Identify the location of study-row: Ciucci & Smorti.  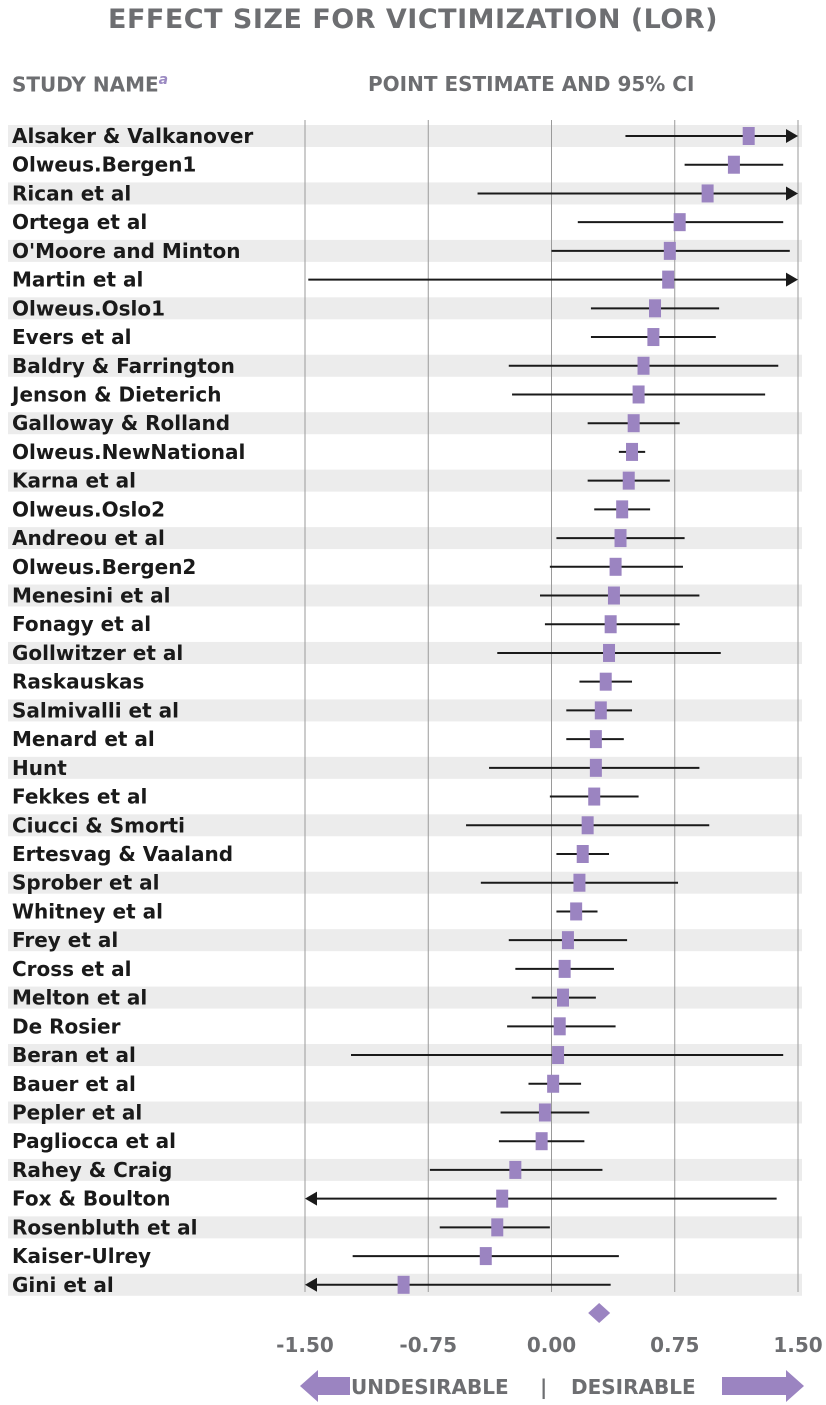
(361, 825).